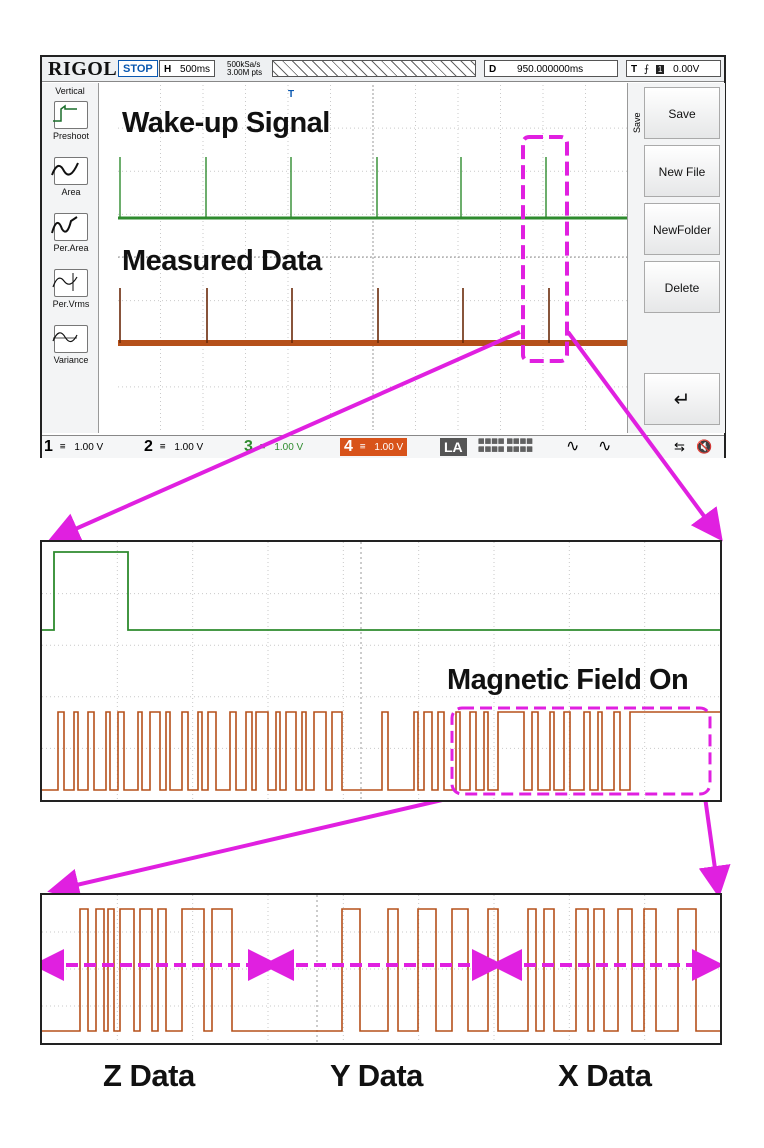  I want to click on timebase-value: 500ms, so click(195, 69).